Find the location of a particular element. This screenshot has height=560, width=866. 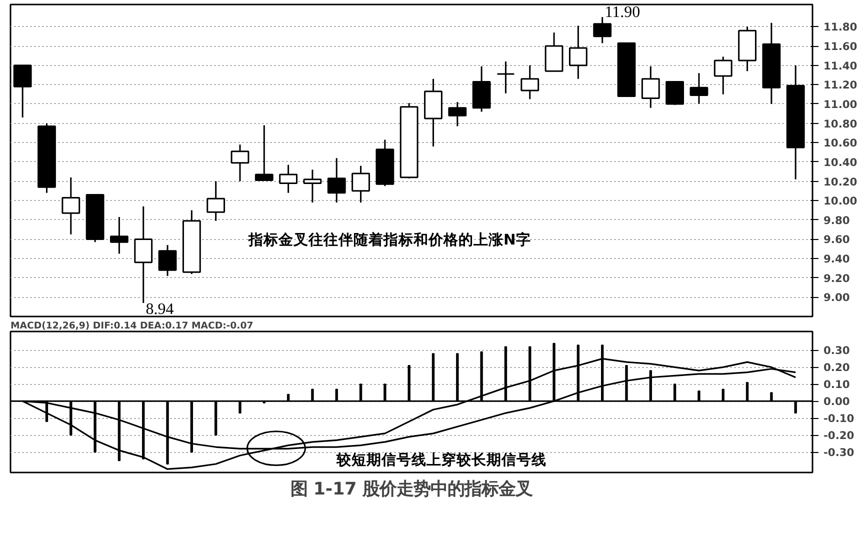

caption: 图 1-17 股价走势中的指标金叉 is located at coordinates (411, 490).